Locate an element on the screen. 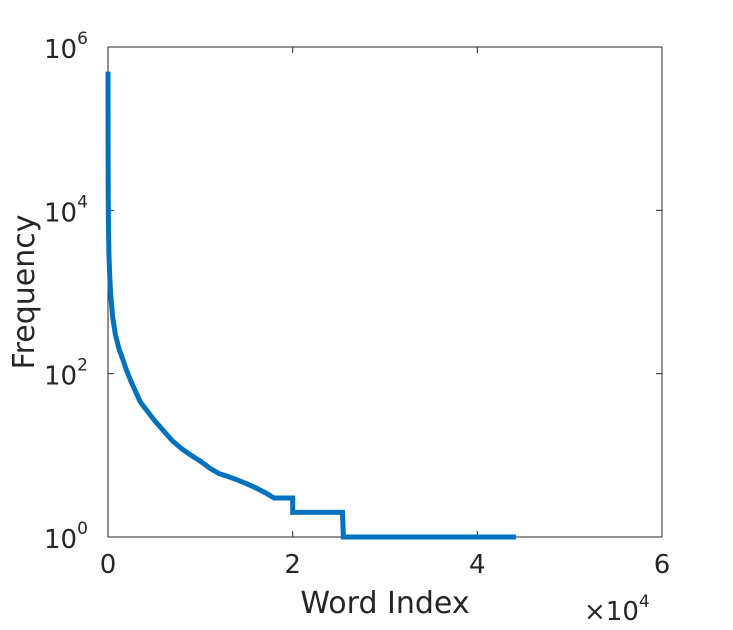 This screenshot has height=630, width=733. y-tick-label: 10⁰ is located at coordinates (66, 537).